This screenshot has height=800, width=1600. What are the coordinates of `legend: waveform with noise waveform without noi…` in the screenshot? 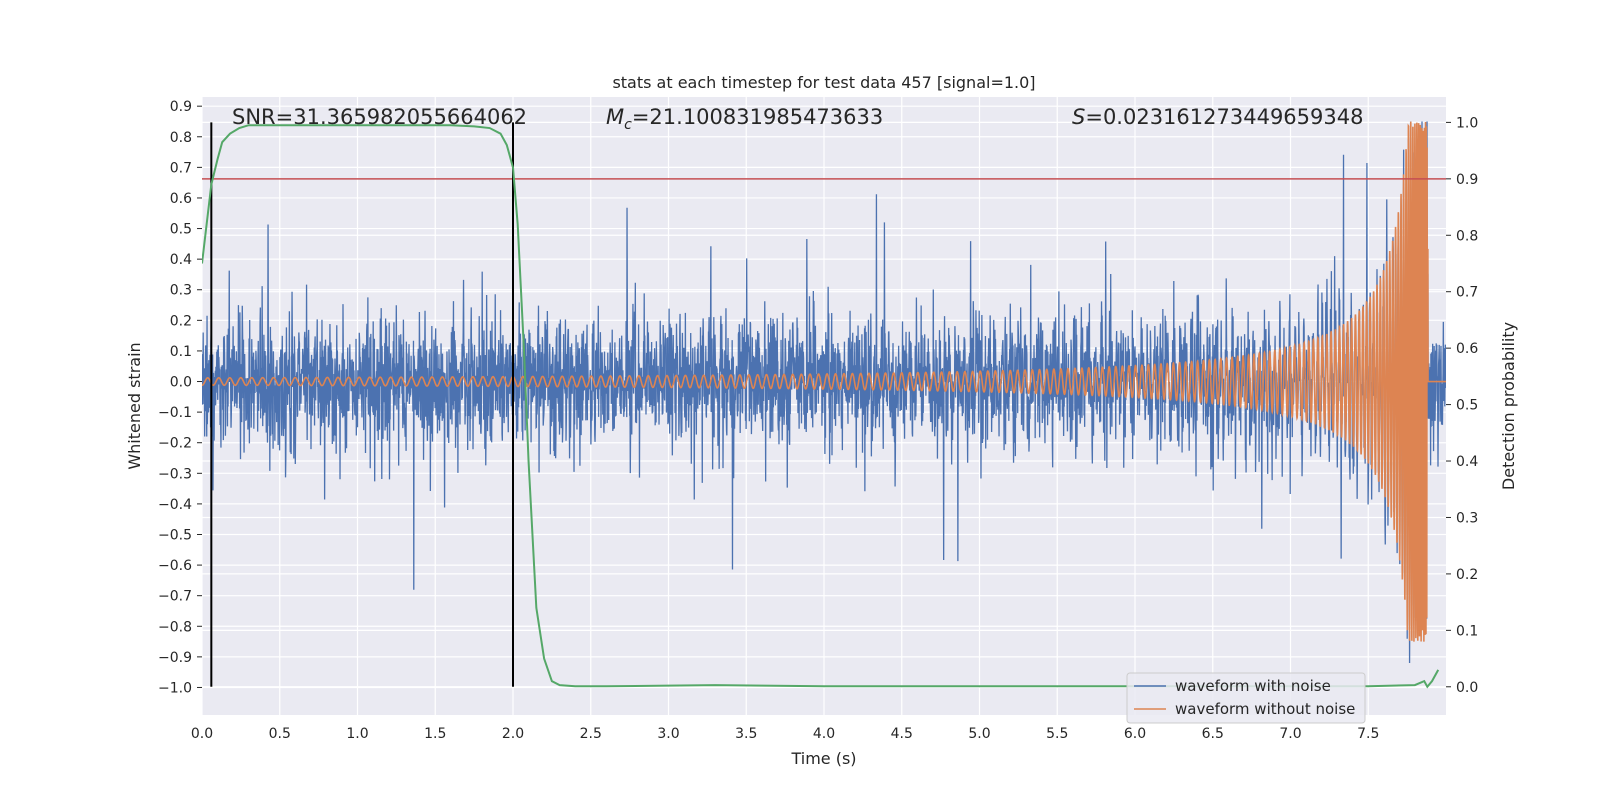 It's located at (1246, 698).